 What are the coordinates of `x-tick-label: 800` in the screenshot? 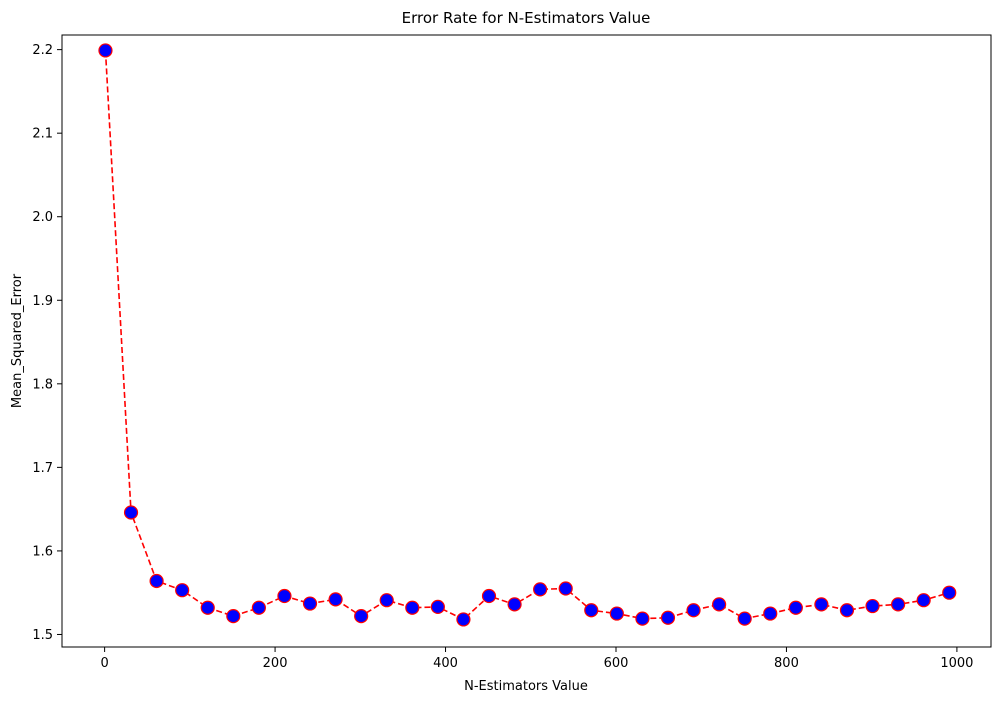 It's located at (786, 663).